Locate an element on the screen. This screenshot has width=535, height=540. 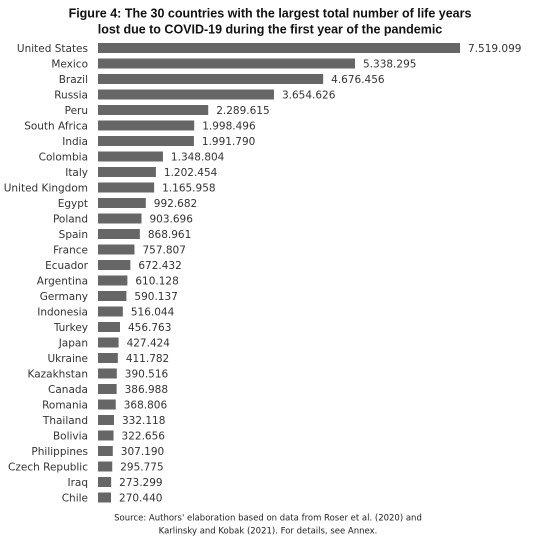
y-tick-label: Brazil is located at coordinates (73, 80).